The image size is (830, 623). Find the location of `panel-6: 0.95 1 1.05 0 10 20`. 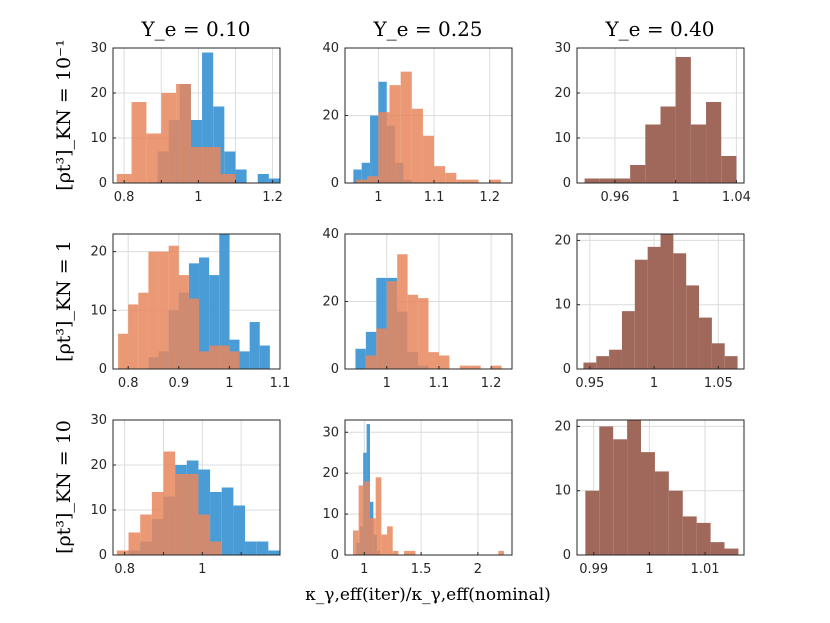

panel-6: 0.95 1 1.05 0 10 20 is located at coordinates (649, 312).